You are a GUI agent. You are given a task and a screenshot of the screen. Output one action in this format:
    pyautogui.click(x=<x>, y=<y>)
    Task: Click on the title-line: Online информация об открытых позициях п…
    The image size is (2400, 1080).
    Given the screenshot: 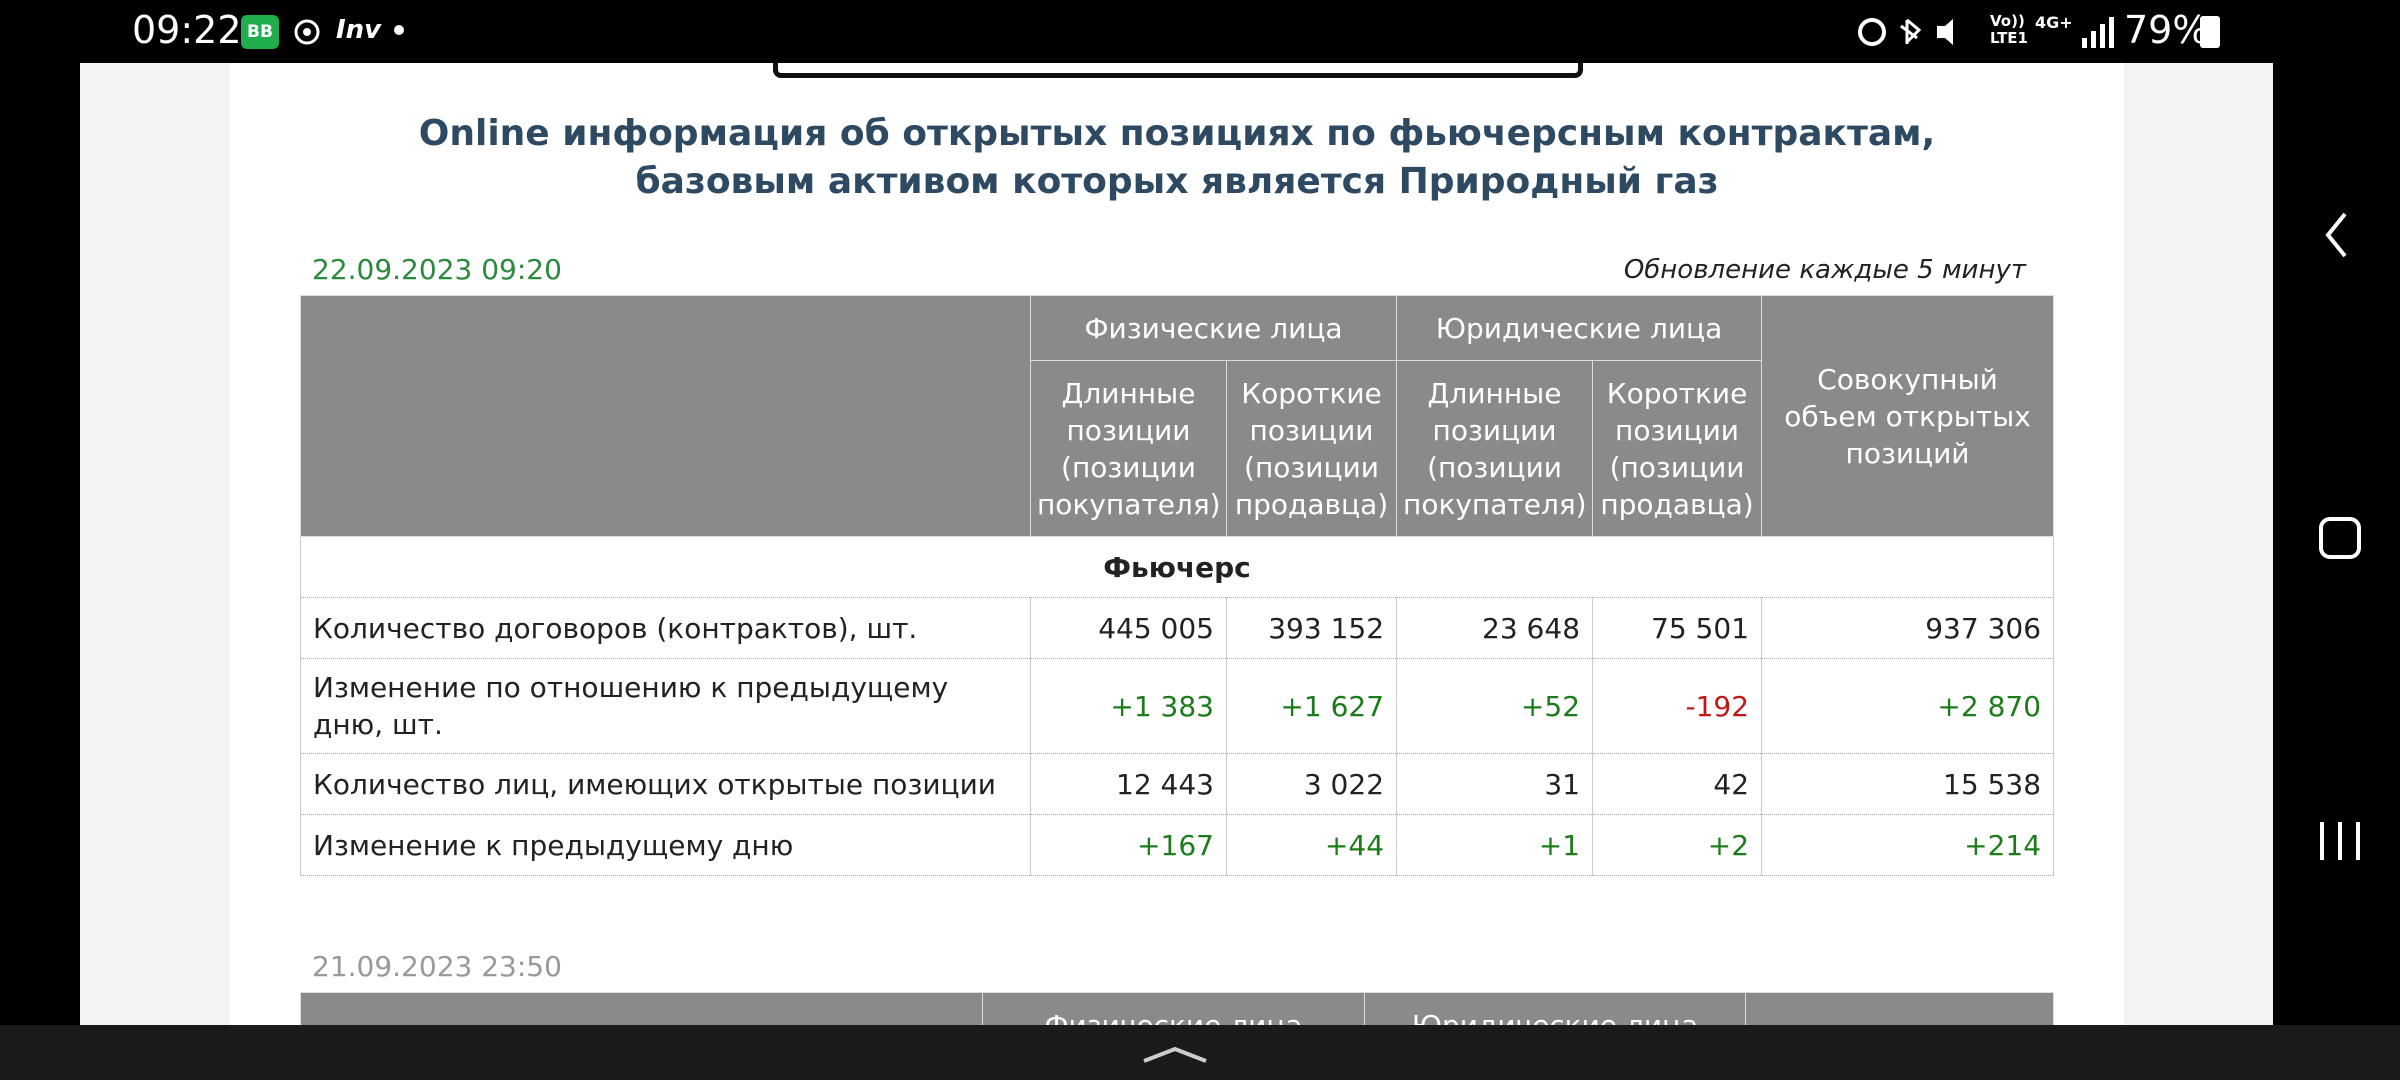 What is the action you would take?
    pyautogui.click(x=1177, y=133)
    